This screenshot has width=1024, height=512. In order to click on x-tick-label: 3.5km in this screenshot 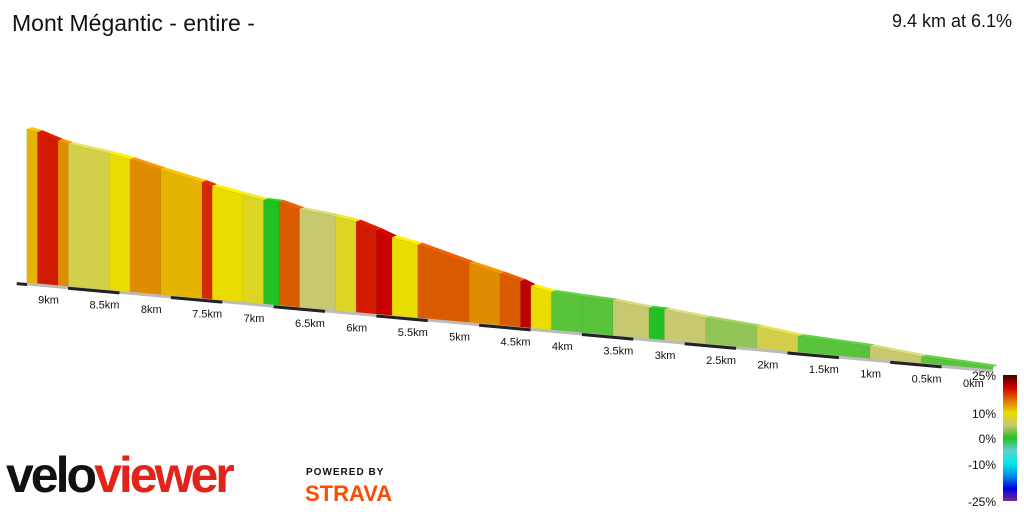, I will do `click(618, 352)`.